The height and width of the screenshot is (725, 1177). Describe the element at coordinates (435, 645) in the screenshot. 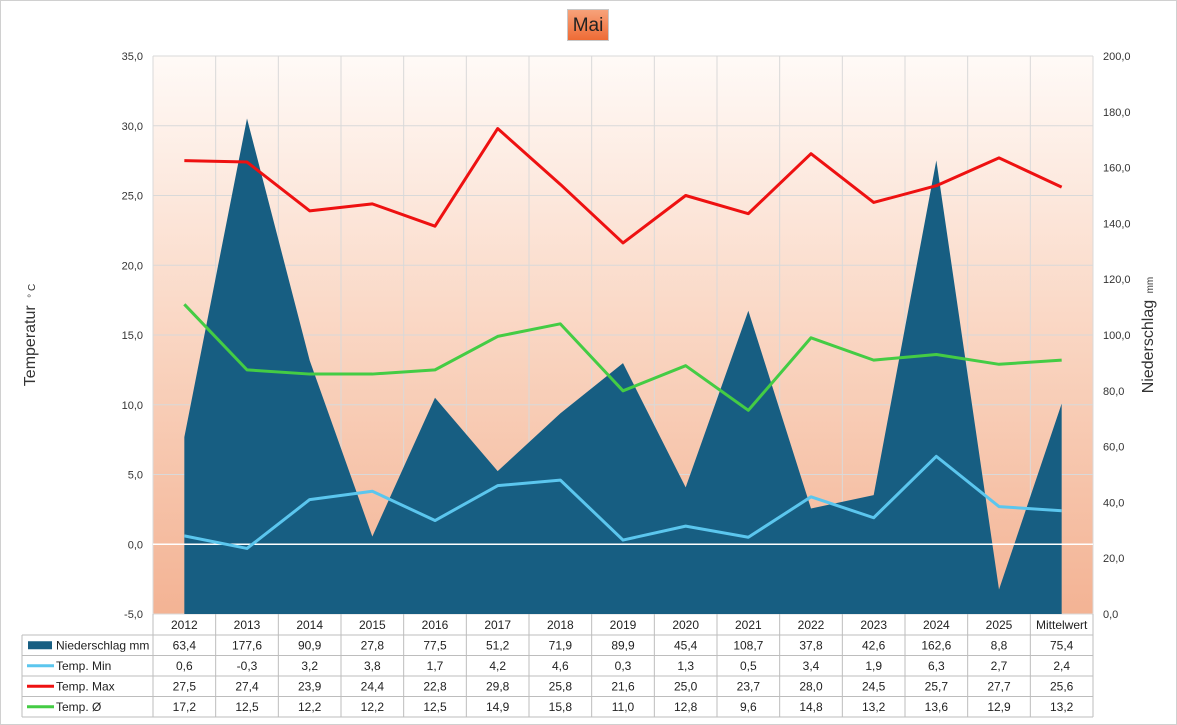

I see `row-niederschlag-value: 77,5` at that location.